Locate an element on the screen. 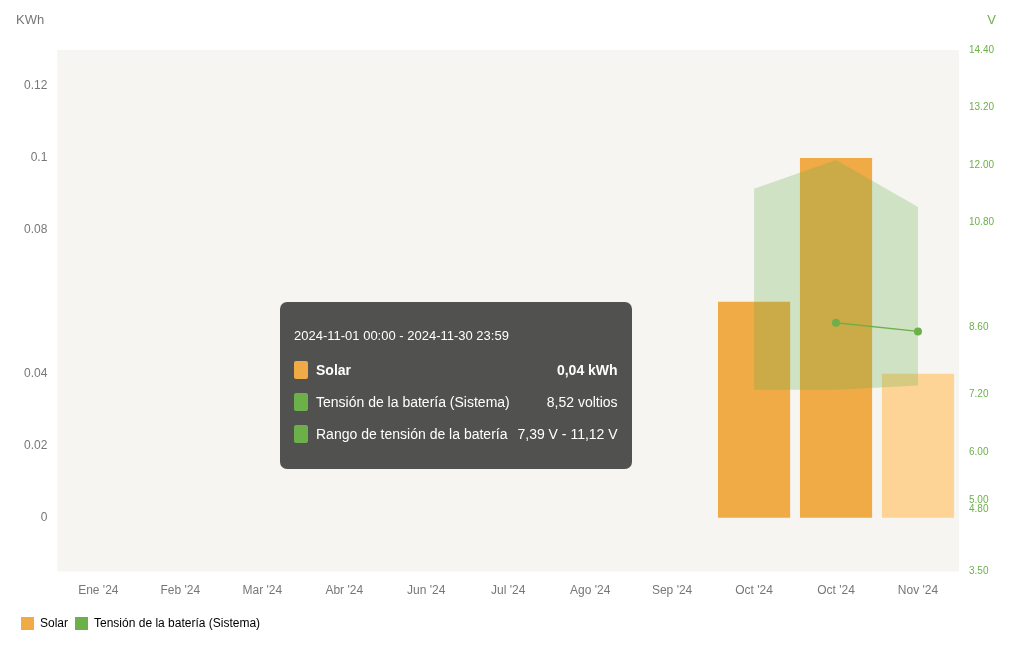  y2-tick-label: 12.00 is located at coordinates (981, 164).